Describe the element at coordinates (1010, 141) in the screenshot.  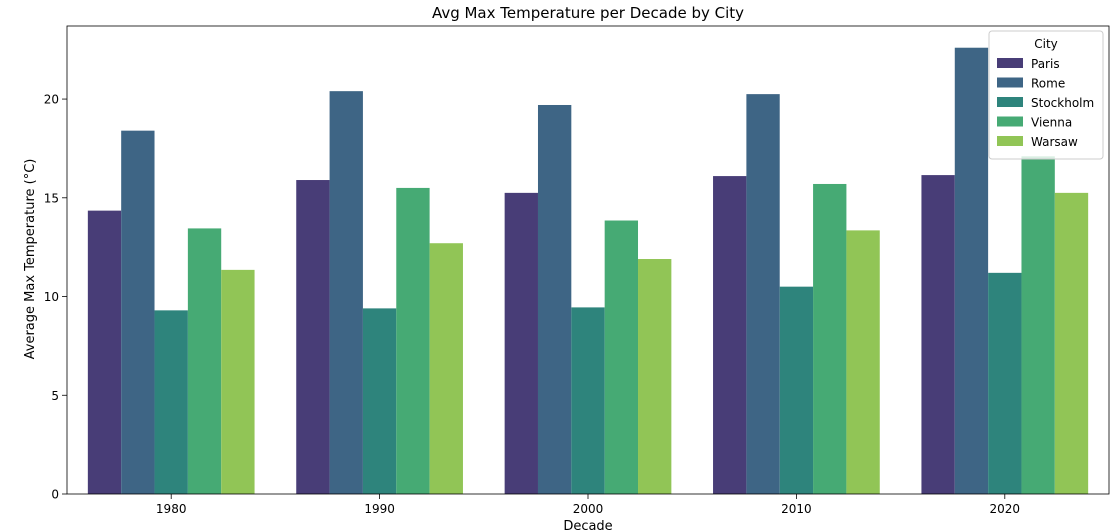
I see `legend-swatch-warsaw` at that location.